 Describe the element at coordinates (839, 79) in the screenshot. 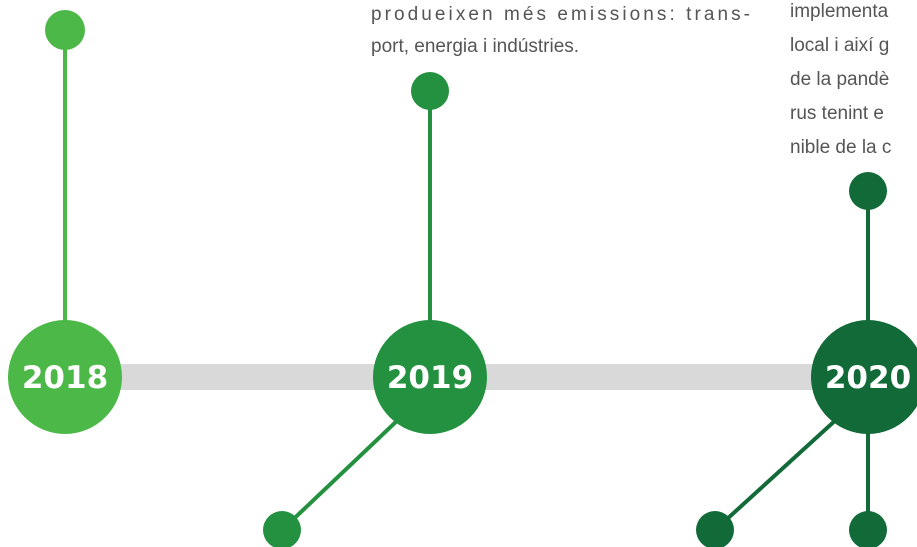

I see `paragraph-line: de la pandè` at that location.